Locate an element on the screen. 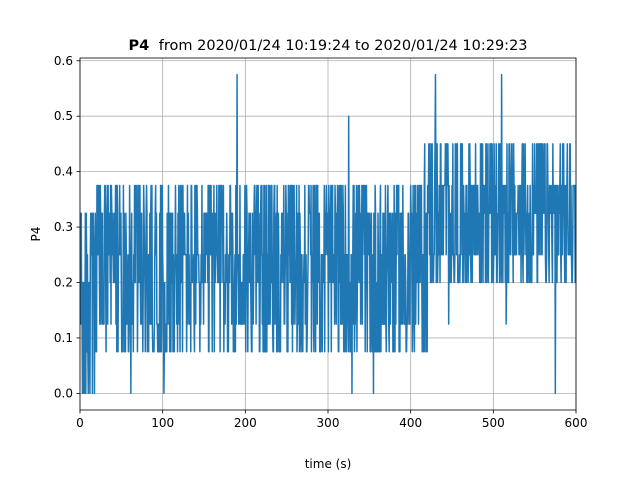 Image resolution: width=640 pixels, height=480 pixels. y-tick-label: 0.3 is located at coordinates (63, 227).